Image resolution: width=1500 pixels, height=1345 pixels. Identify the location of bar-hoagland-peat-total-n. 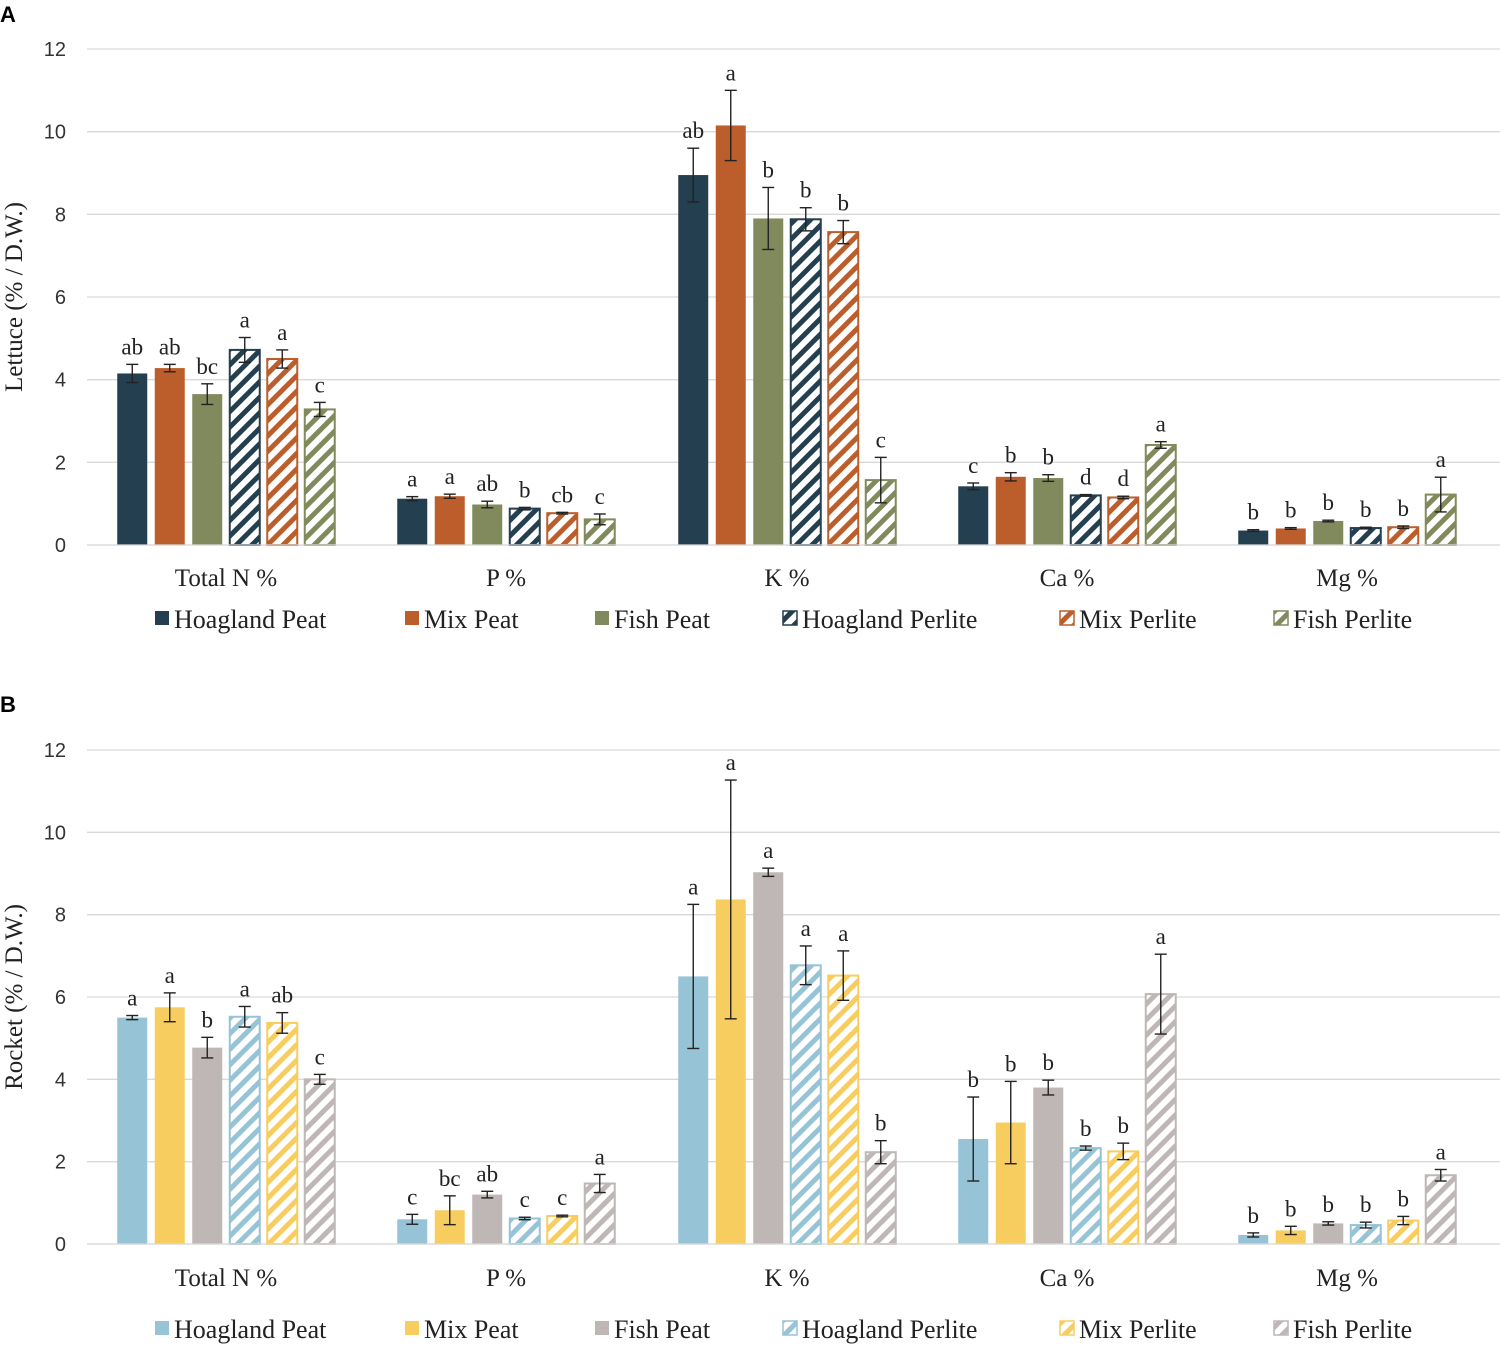
(132, 459).